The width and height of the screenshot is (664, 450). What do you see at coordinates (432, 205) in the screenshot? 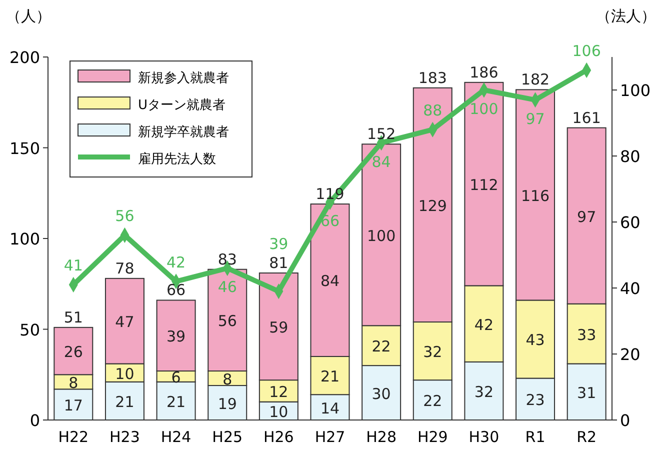
I see `data-label: 129` at bounding box center [432, 205].